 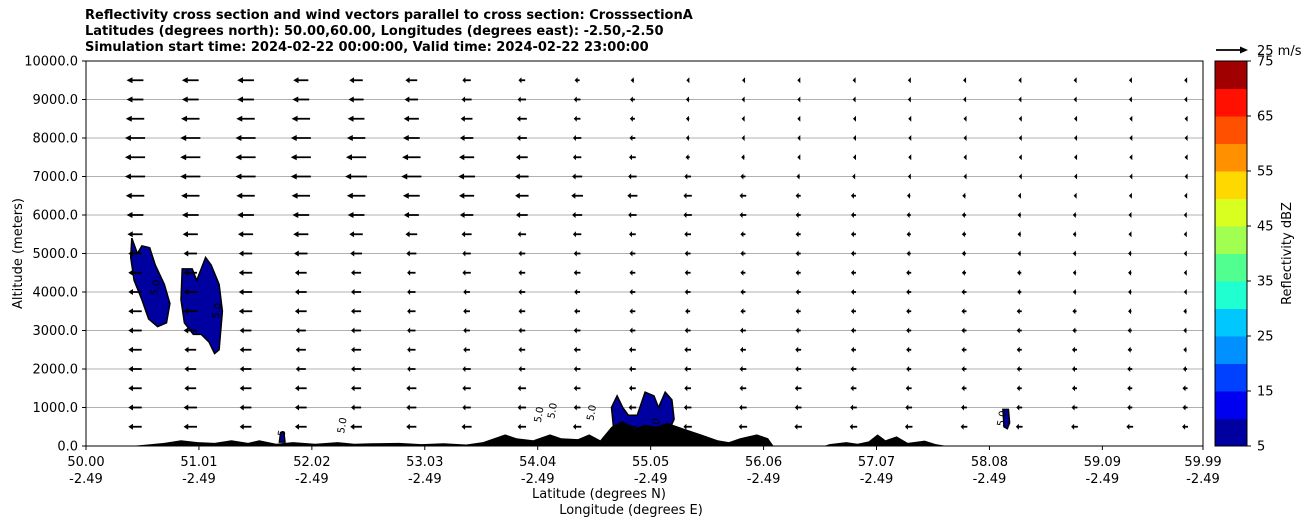 I want to click on x-axis-label-latitude: Latitude (degrees N), so click(x=599, y=494).